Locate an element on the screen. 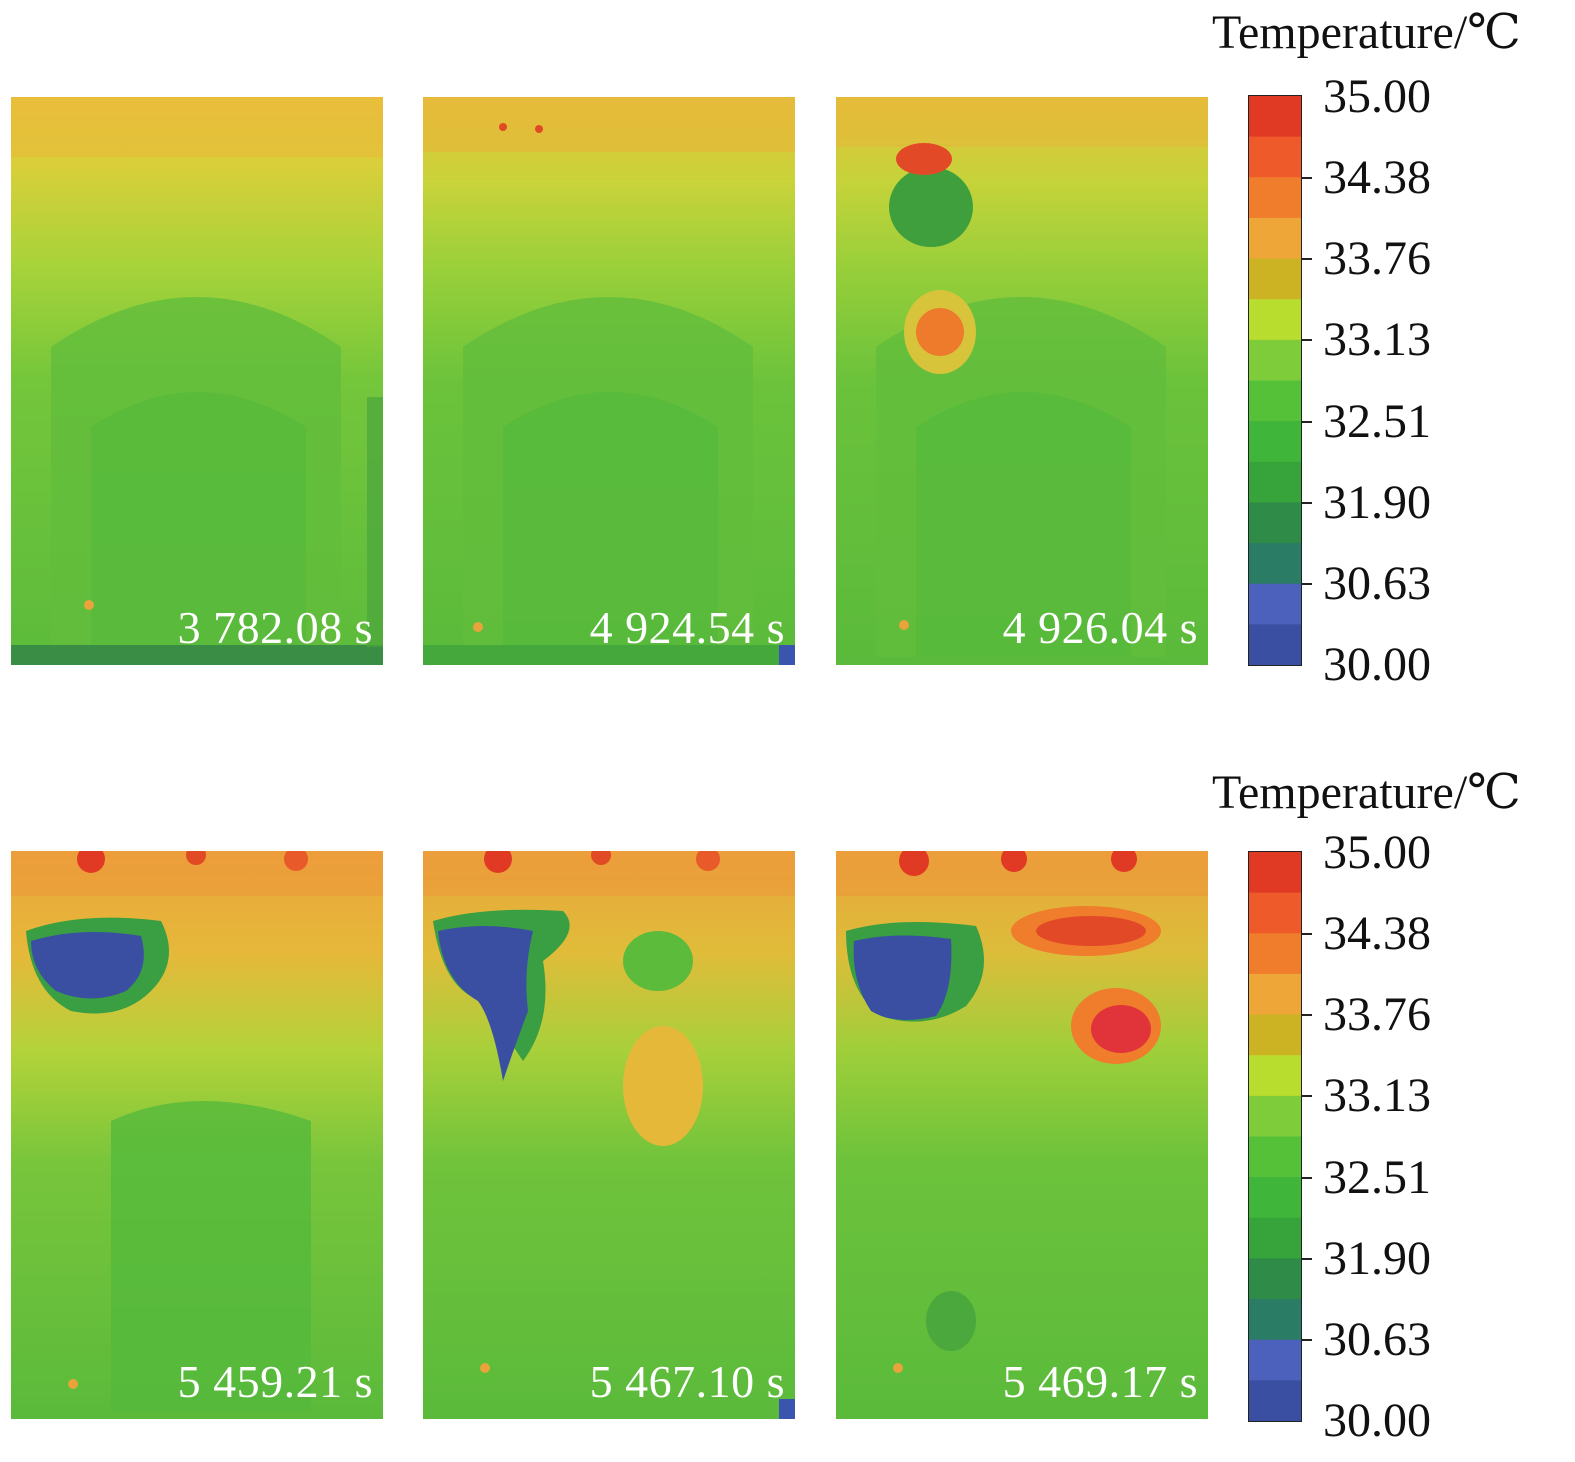 Image resolution: width=1575 pixels, height=1462 pixels. thermal-panel-6: 5 469.17 s is located at coordinates (1022, 1135).